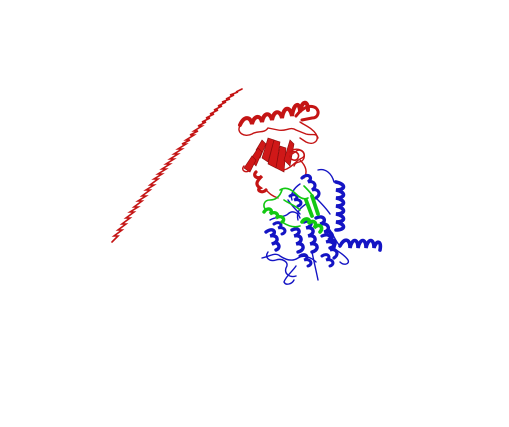  What do you see at coordinates (269, 155) in the screenshot?
I see `red-beta-domain` at bounding box center [269, 155].